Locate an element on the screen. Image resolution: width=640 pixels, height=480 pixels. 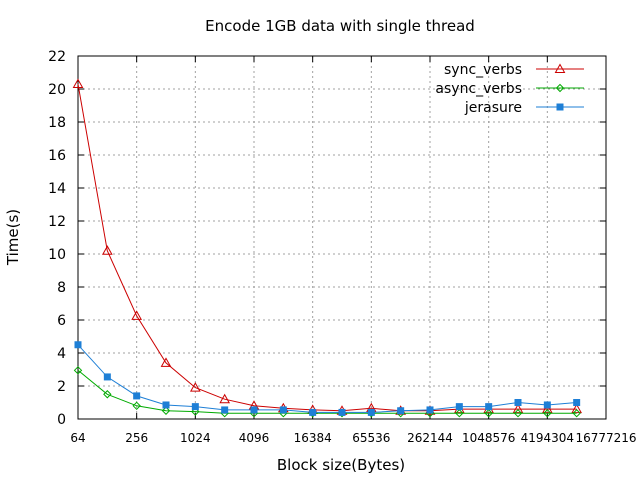
x-tick-label: 16777216 is located at coordinates (605, 438).